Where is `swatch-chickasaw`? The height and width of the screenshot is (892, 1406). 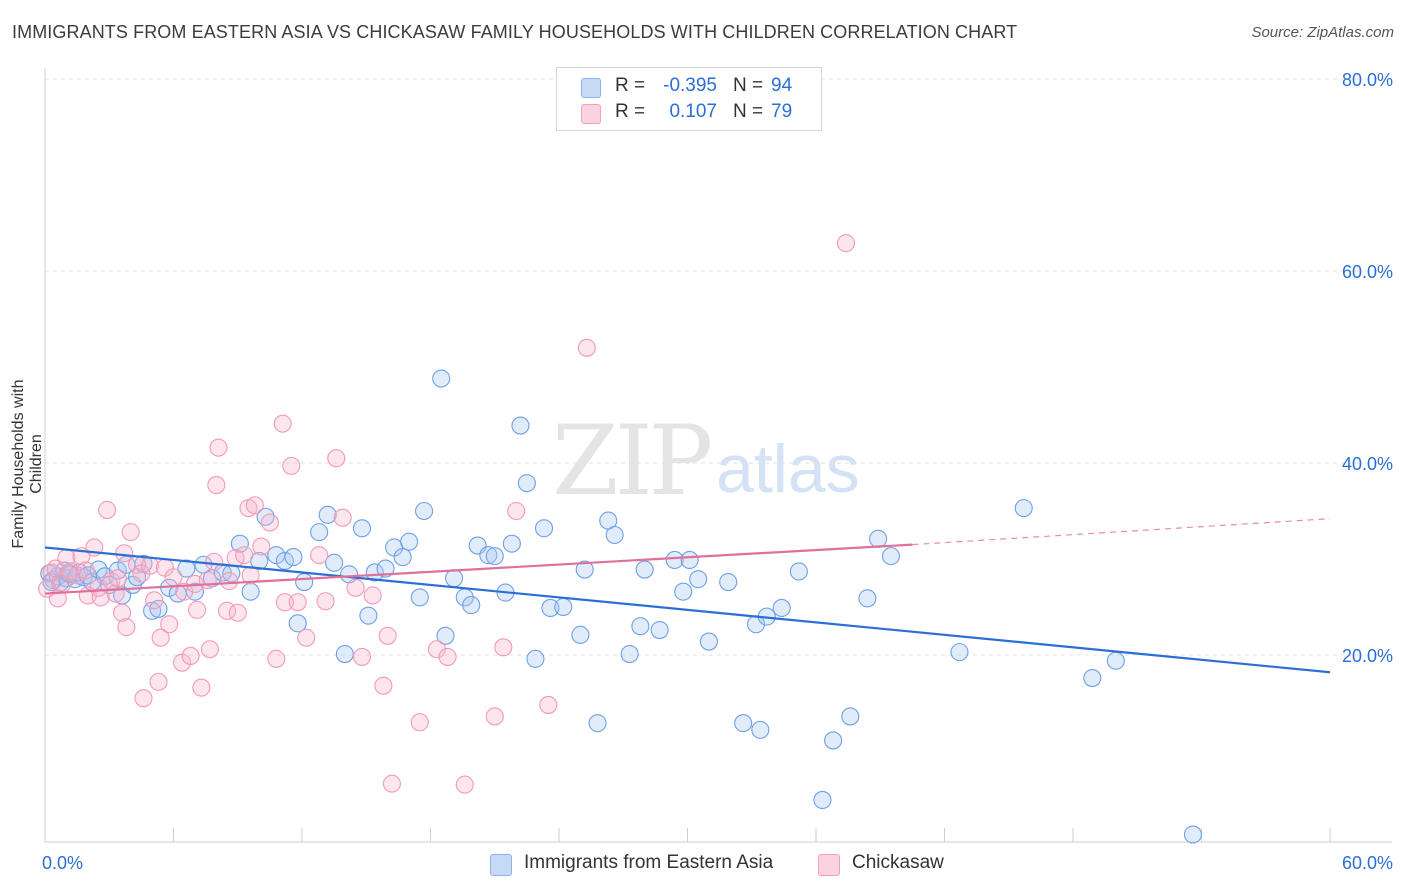
swatch-chickasaw is located at coordinates (591, 114).